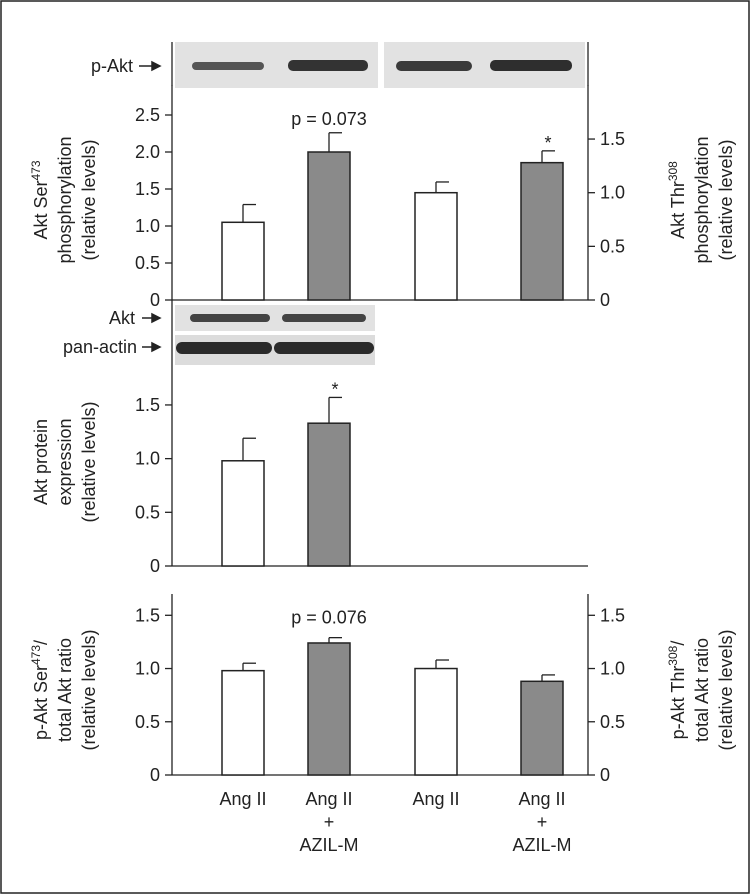 Image resolution: width=750 pixels, height=894 pixels. I want to click on blot-label: Akt, so click(122, 318).